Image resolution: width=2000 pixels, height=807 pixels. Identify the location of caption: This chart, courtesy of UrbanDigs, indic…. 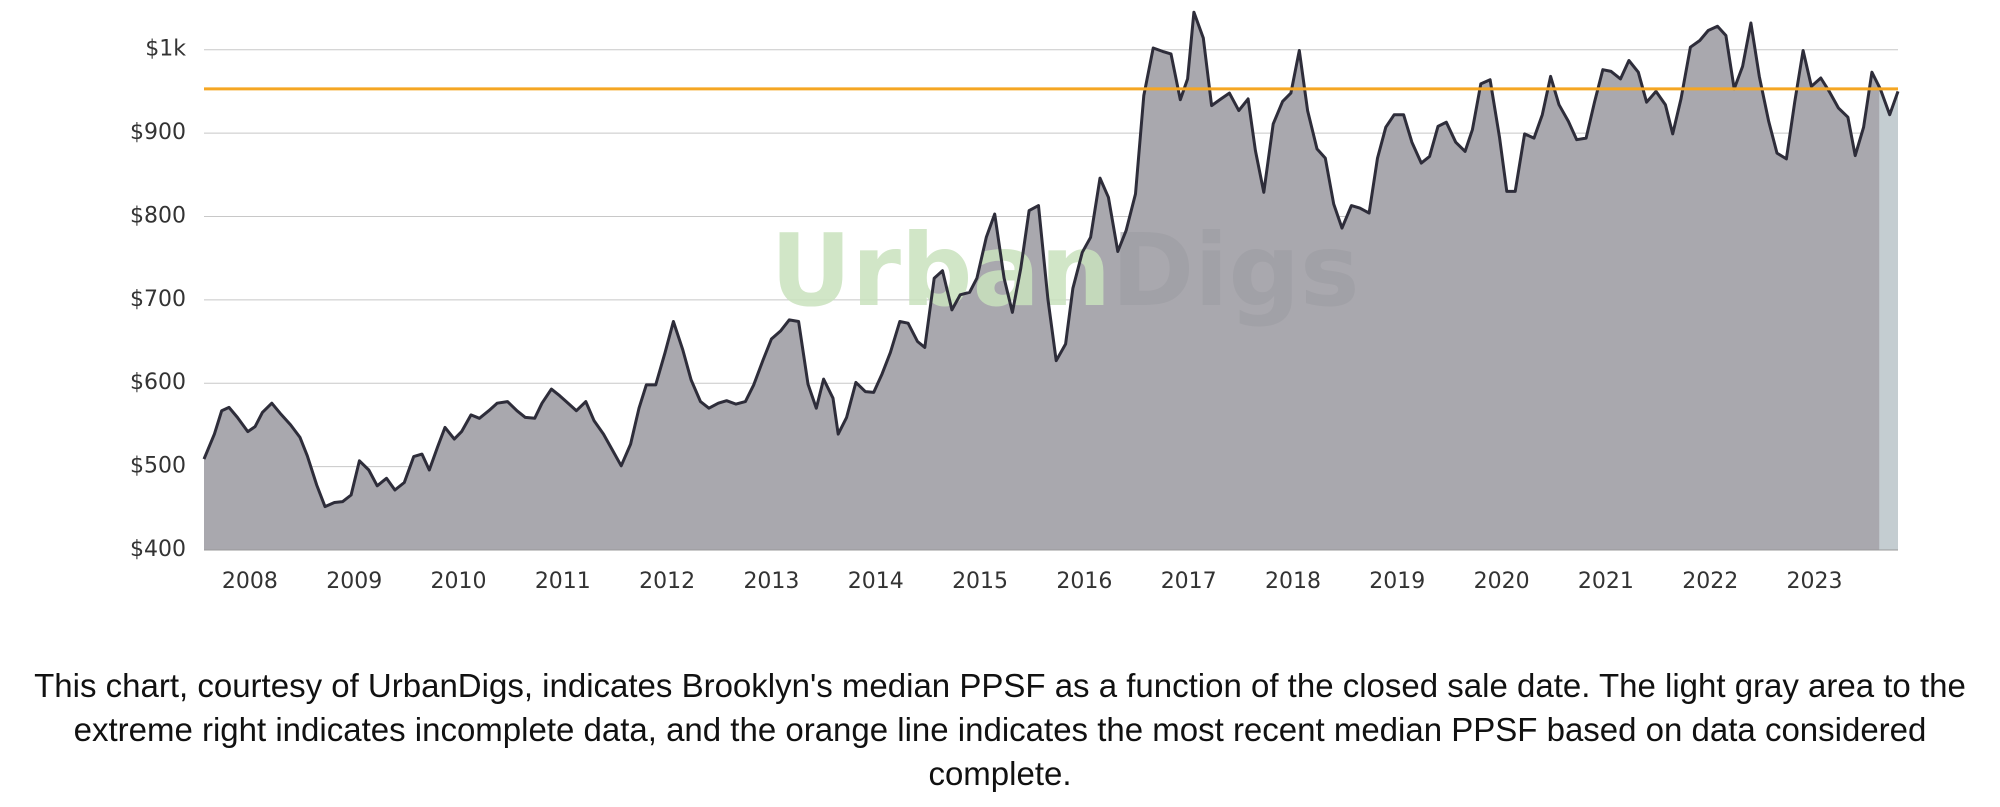
(1000, 729).